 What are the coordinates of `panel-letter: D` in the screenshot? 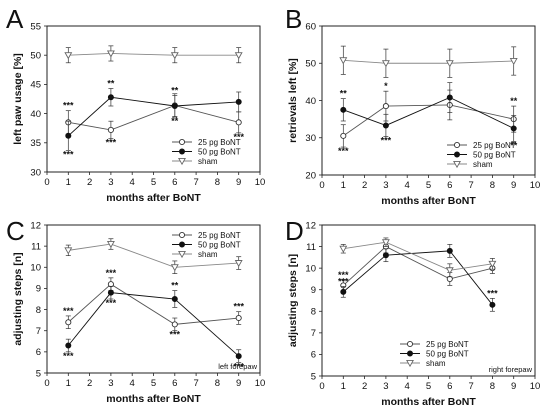 It's located at (294, 231).